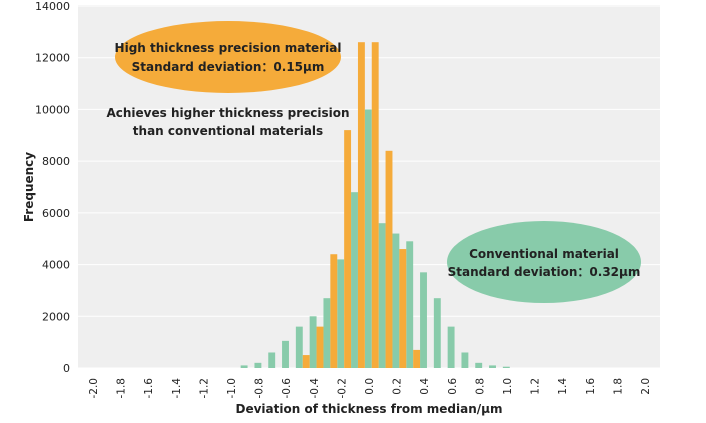 The width and height of the screenshot is (706, 423). I want to click on x-tick-label: 1.4, so click(563, 386).